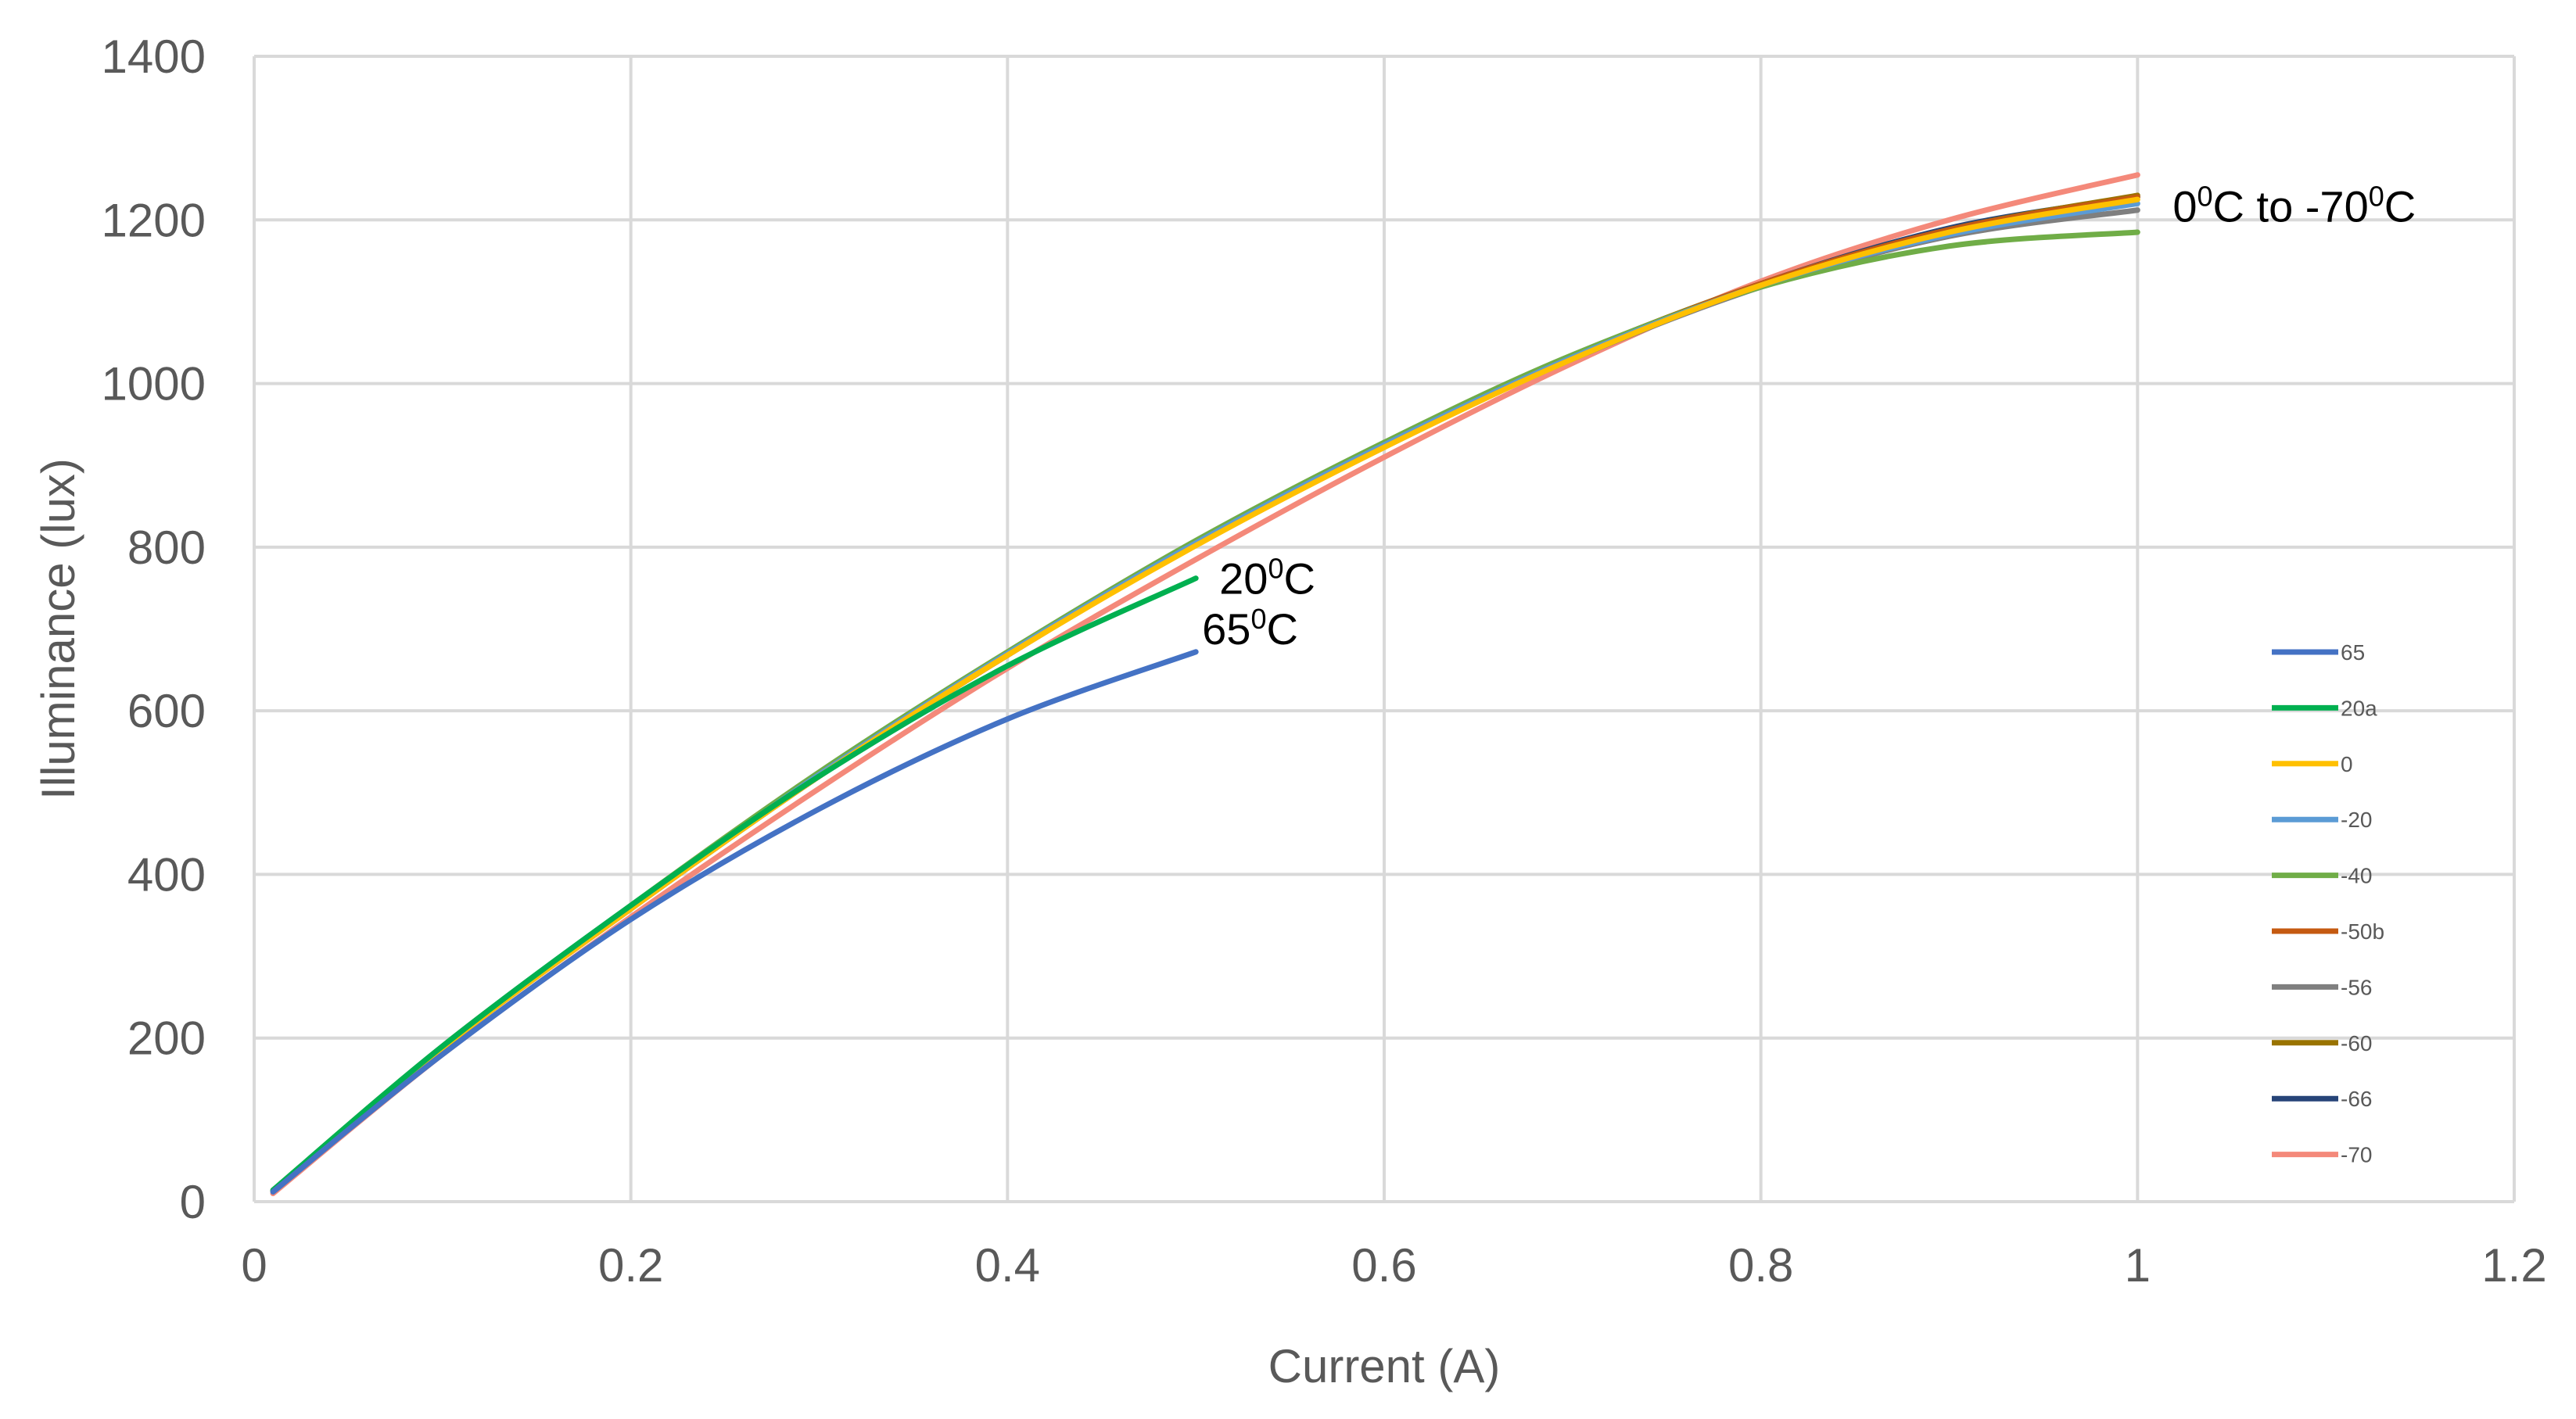 This screenshot has height=1419, width=2576. I want to click on legend-label: -66, so click(2356, 1099).